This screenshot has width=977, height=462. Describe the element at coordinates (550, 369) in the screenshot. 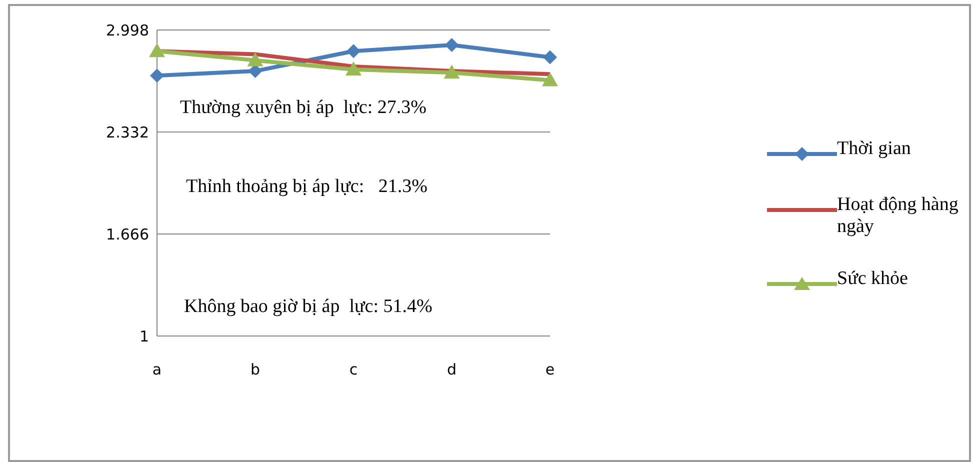

I see `x-tick-label: e` at that location.